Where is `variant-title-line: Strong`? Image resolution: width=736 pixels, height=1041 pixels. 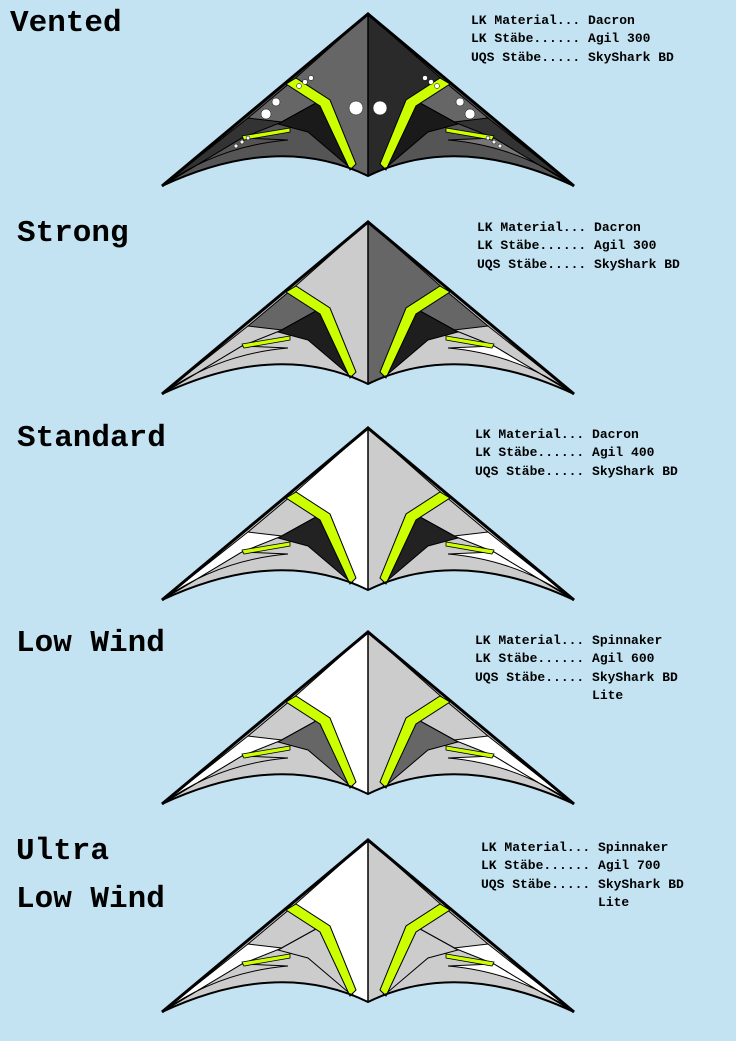
variant-title-line: Strong is located at coordinates (73, 233).